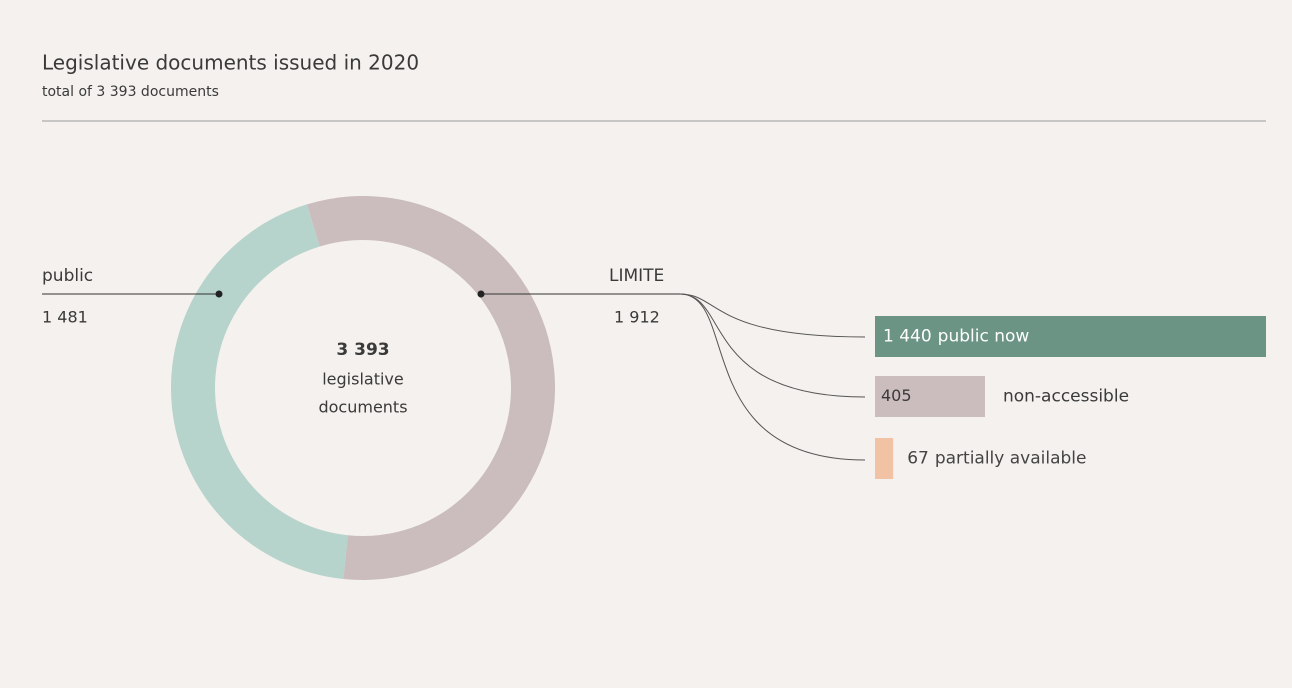 Image resolution: width=1292 pixels, height=688 pixels. I want to click on center-total: 3 393, so click(362, 350).